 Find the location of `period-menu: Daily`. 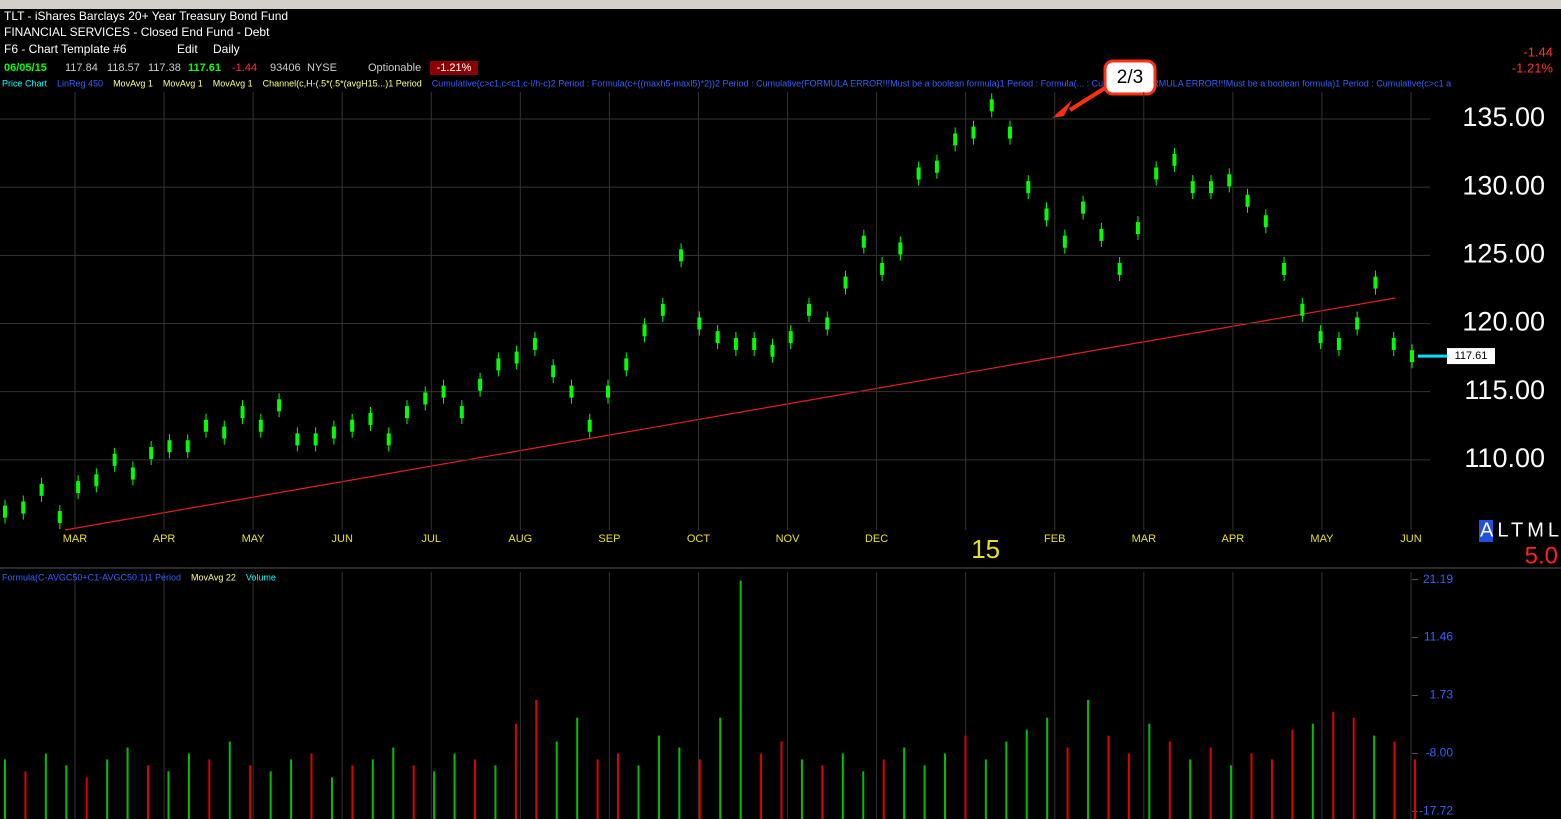

period-menu: Daily is located at coordinates (226, 49).